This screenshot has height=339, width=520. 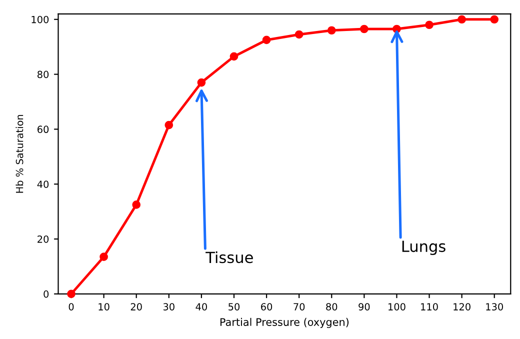 What do you see at coordinates (71, 306) in the screenshot?
I see `x-tick-label: 0` at bounding box center [71, 306].